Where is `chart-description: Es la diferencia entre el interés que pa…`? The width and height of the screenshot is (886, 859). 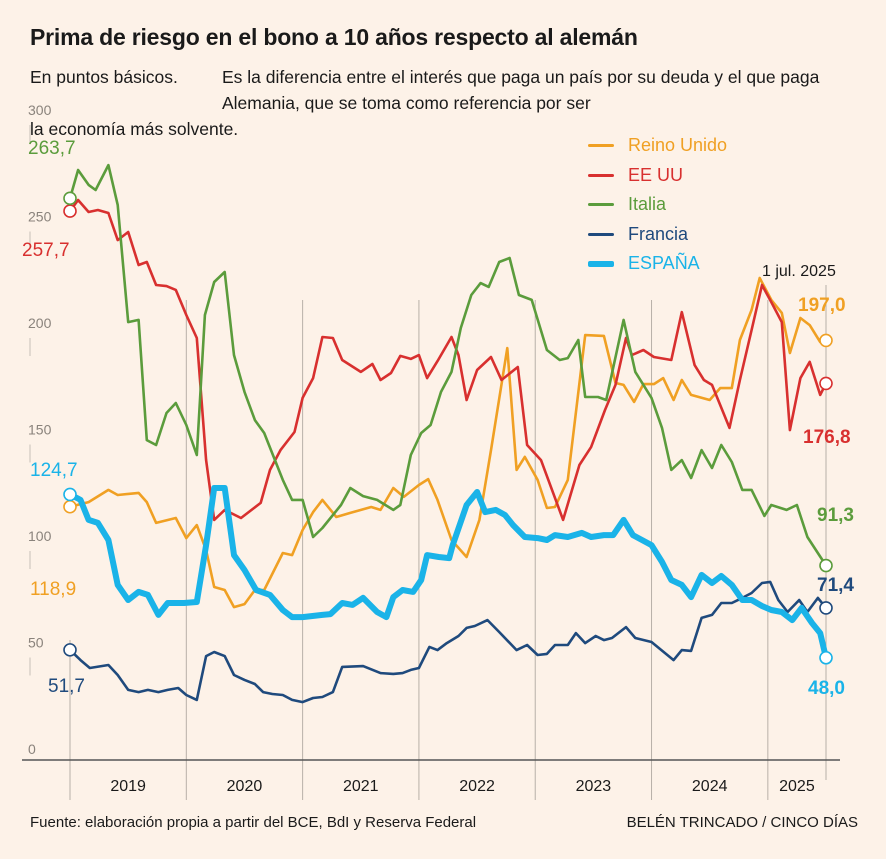
chart-description: Es la diferencia entre el interés que pa… is located at coordinates (521, 90).